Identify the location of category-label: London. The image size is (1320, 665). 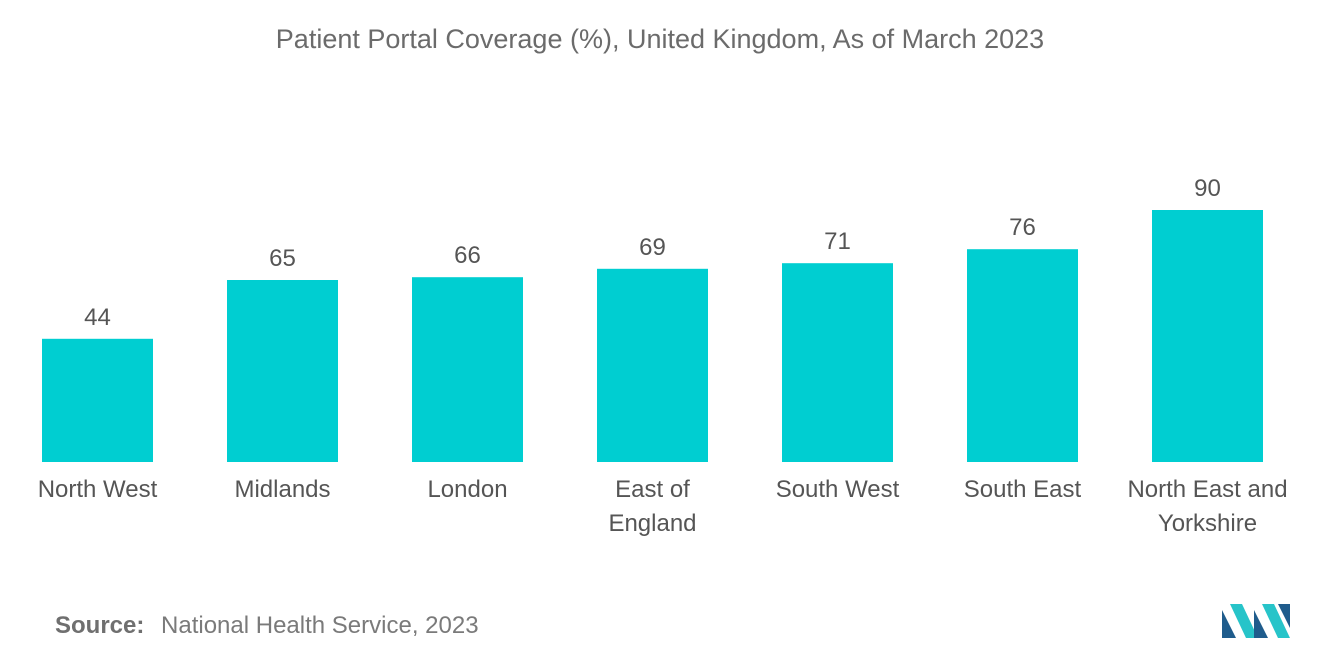
(467, 489).